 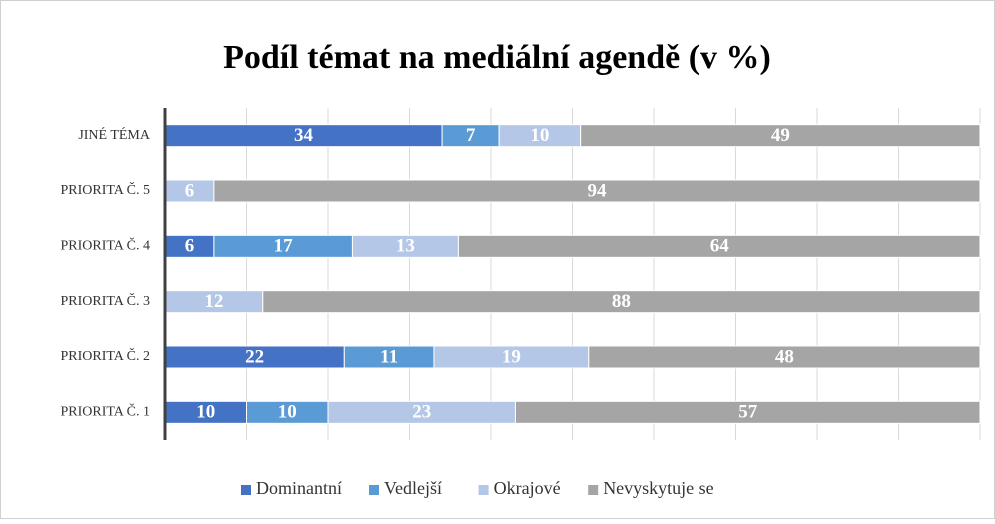 What do you see at coordinates (413, 488) in the screenshot?
I see `legend-label: Vedlejší` at bounding box center [413, 488].